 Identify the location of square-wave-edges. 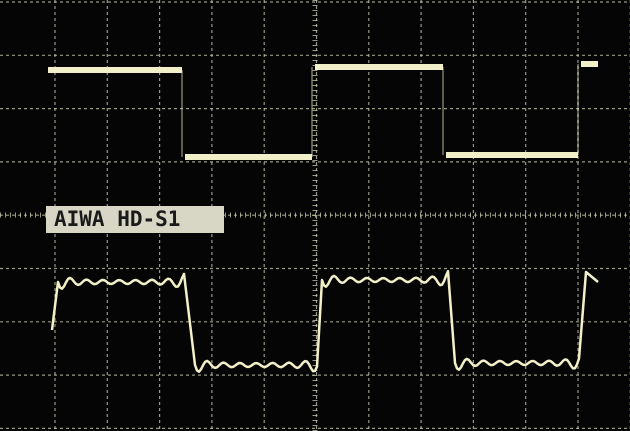
(380, 110).